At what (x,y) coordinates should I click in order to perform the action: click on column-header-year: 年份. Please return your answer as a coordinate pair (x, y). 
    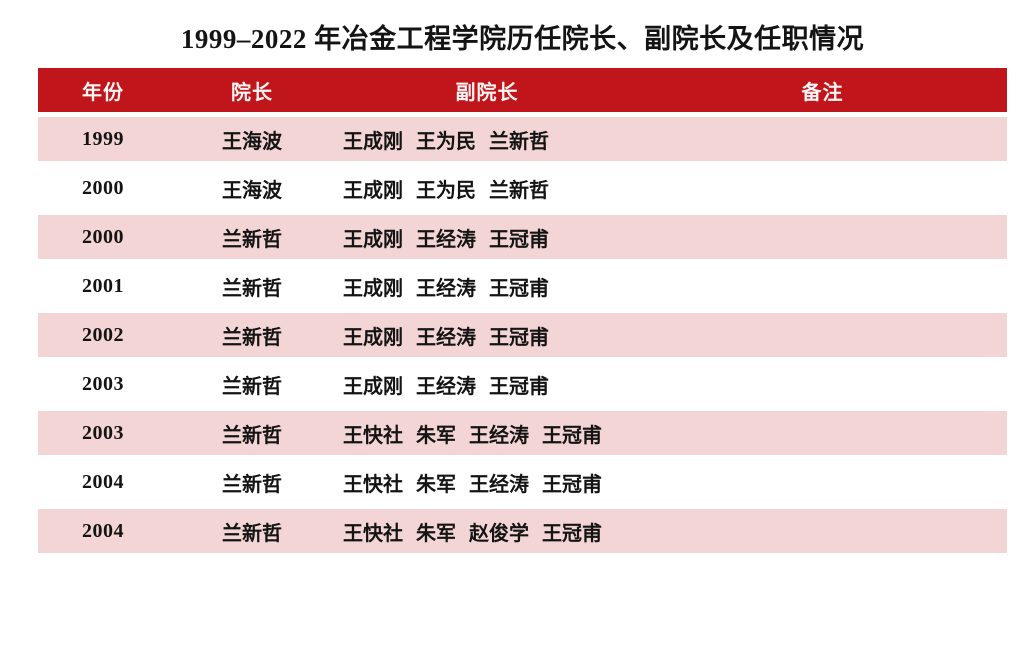
    Looking at the image, I should click on (103, 90).